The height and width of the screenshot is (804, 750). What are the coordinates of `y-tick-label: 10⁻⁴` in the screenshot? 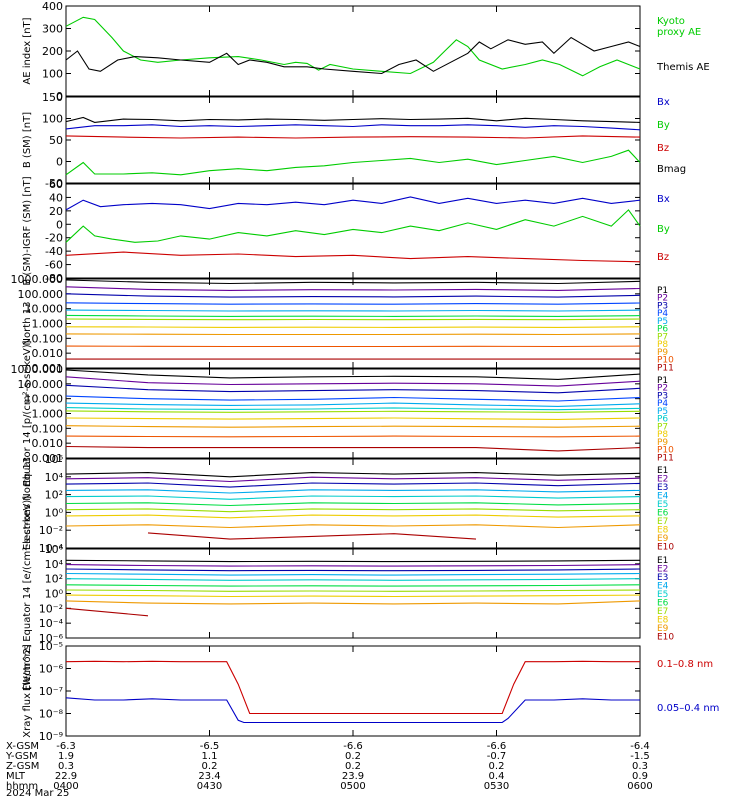 It's located at (51, 623).